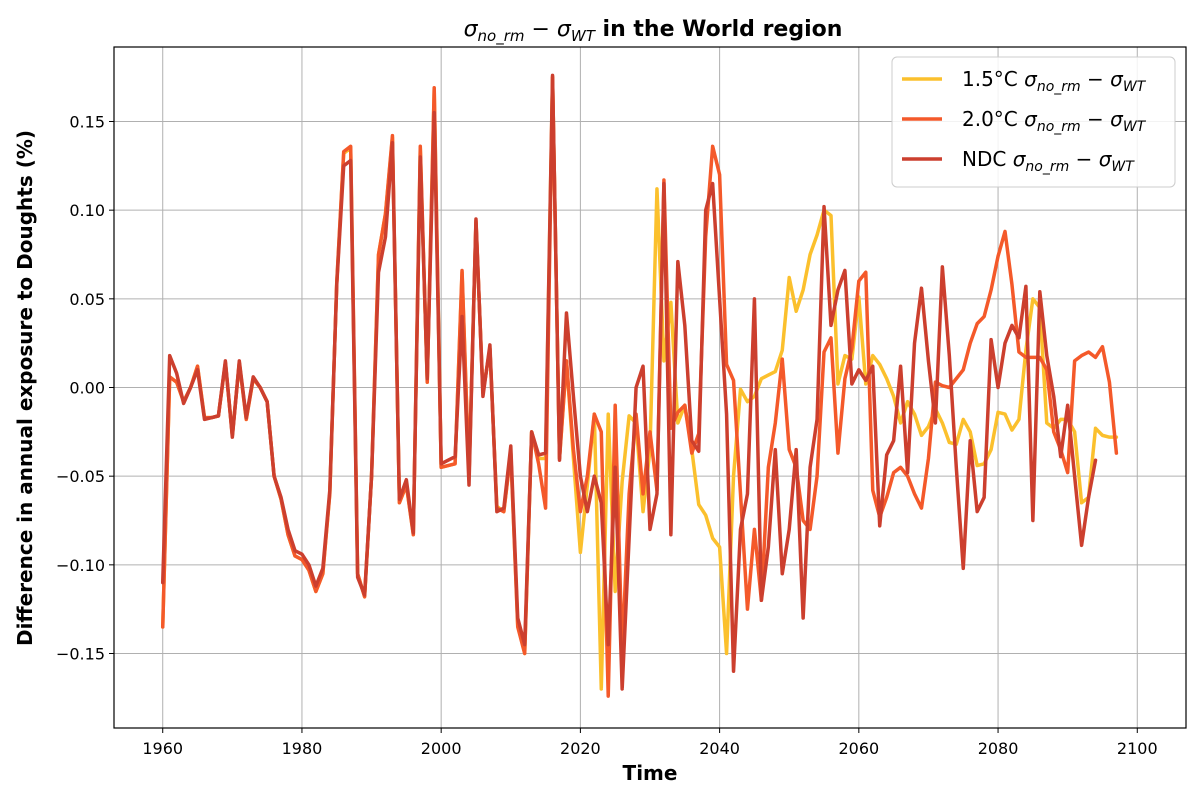 The image size is (1200, 800). Describe the element at coordinates (162, 748) in the screenshot. I see `x-tick-label: 1960` at that location.